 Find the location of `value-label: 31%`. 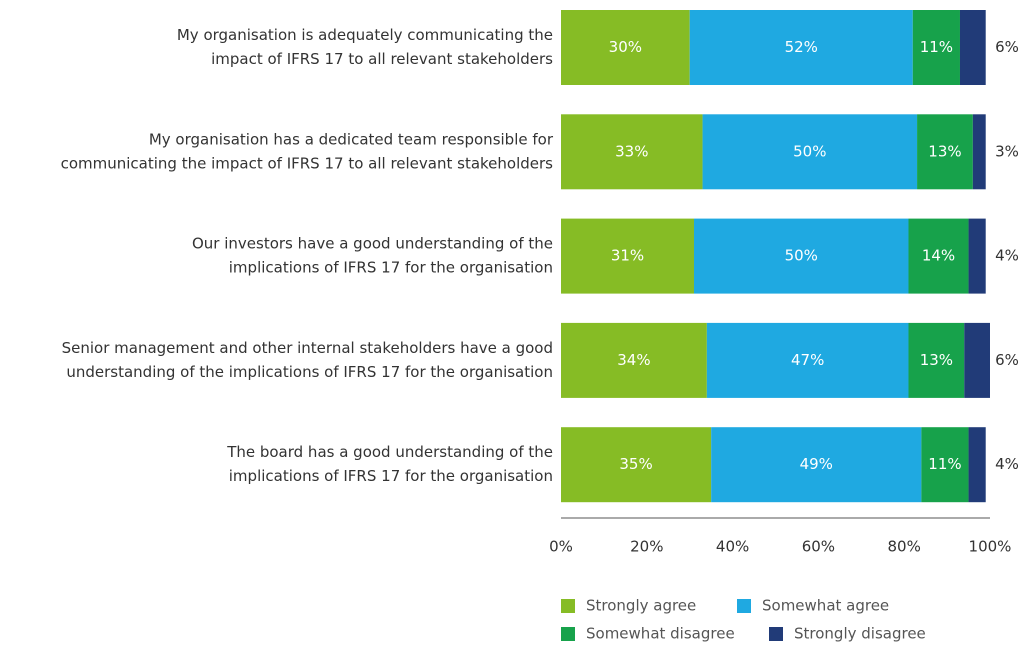

value-label: 31% is located at coordinates (627, 256).